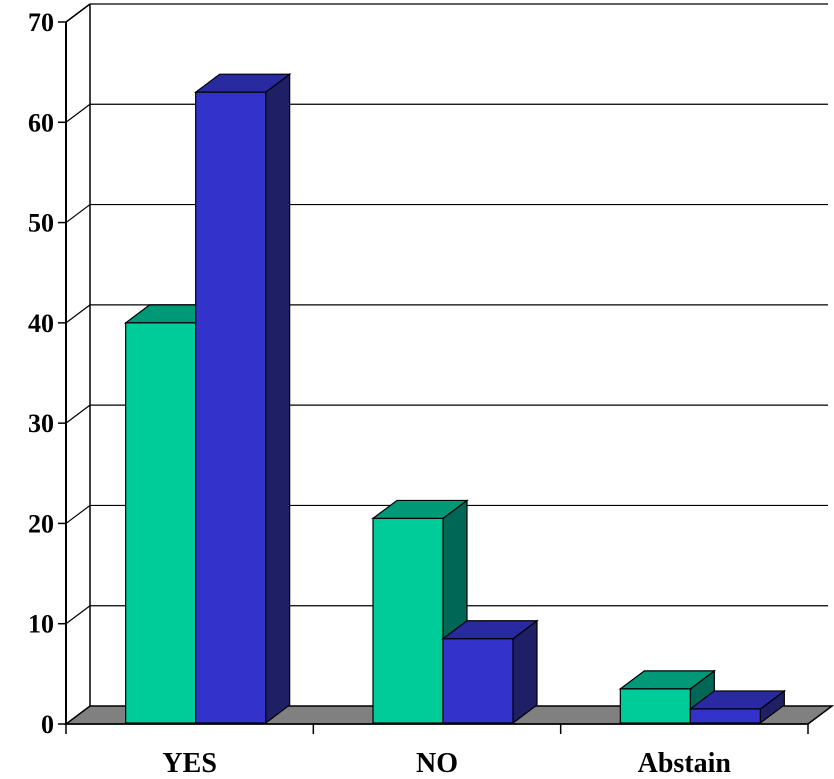  Describe the element at coordinates (78, 354) in the screenshot. I see `chart-walls` at that location.